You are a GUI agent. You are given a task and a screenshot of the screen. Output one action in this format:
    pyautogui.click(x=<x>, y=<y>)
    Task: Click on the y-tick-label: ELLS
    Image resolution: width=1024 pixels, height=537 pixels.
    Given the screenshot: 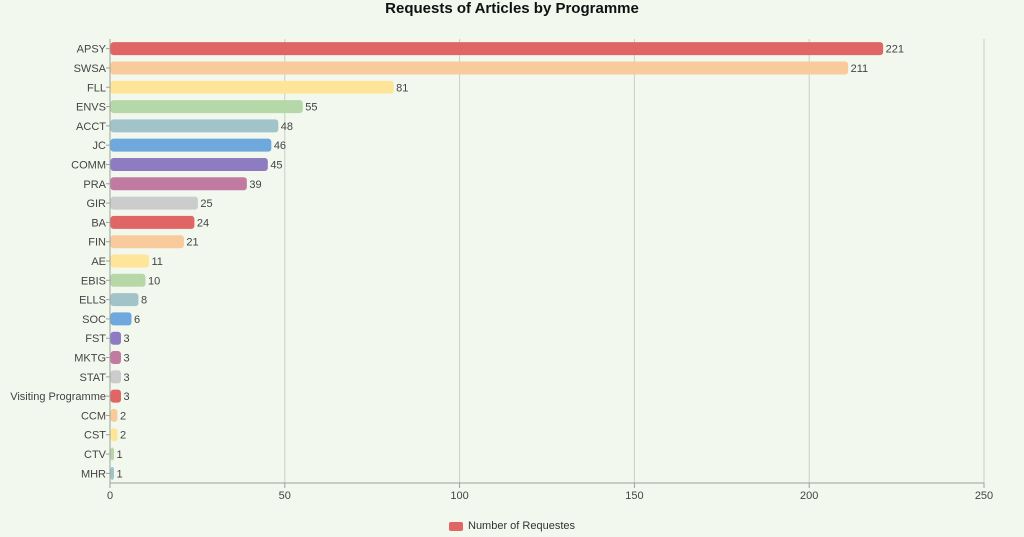 What is the action you would take?
    pyautogui.click(x=92, y=301)
    